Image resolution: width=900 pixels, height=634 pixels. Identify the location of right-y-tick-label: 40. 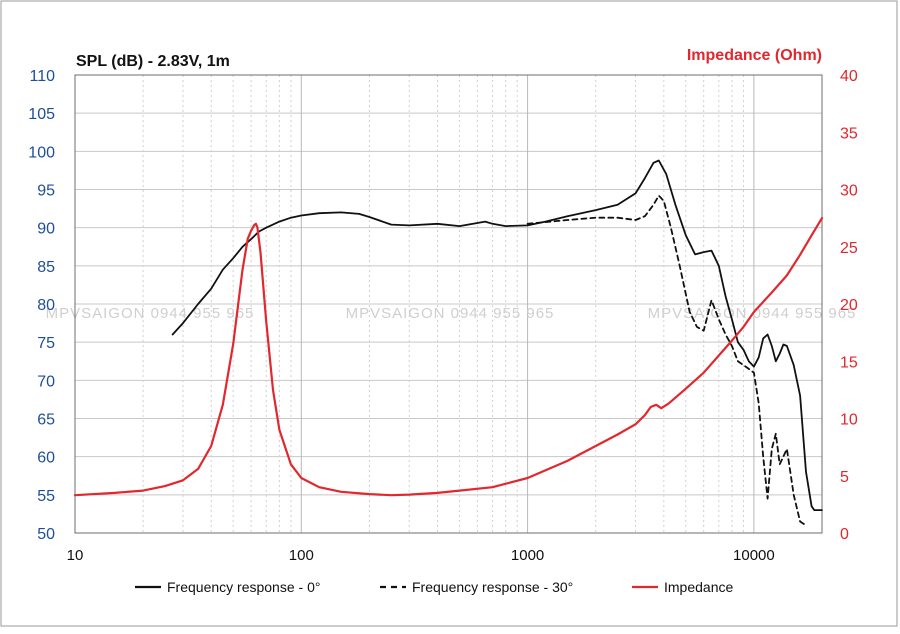
(849, 76).